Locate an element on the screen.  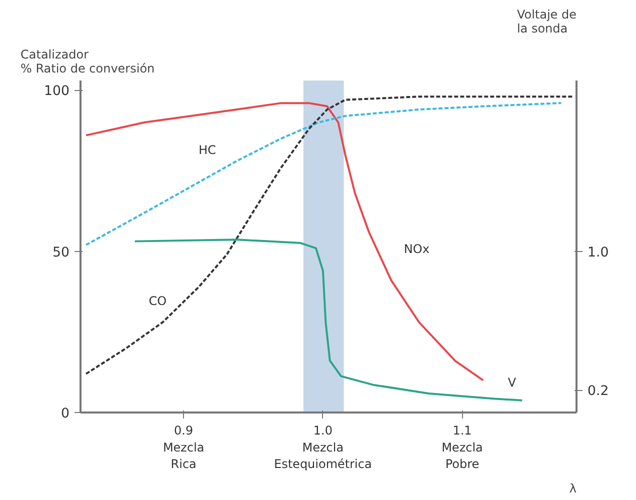
series-label: NOx is located at coordinates (417, 249).